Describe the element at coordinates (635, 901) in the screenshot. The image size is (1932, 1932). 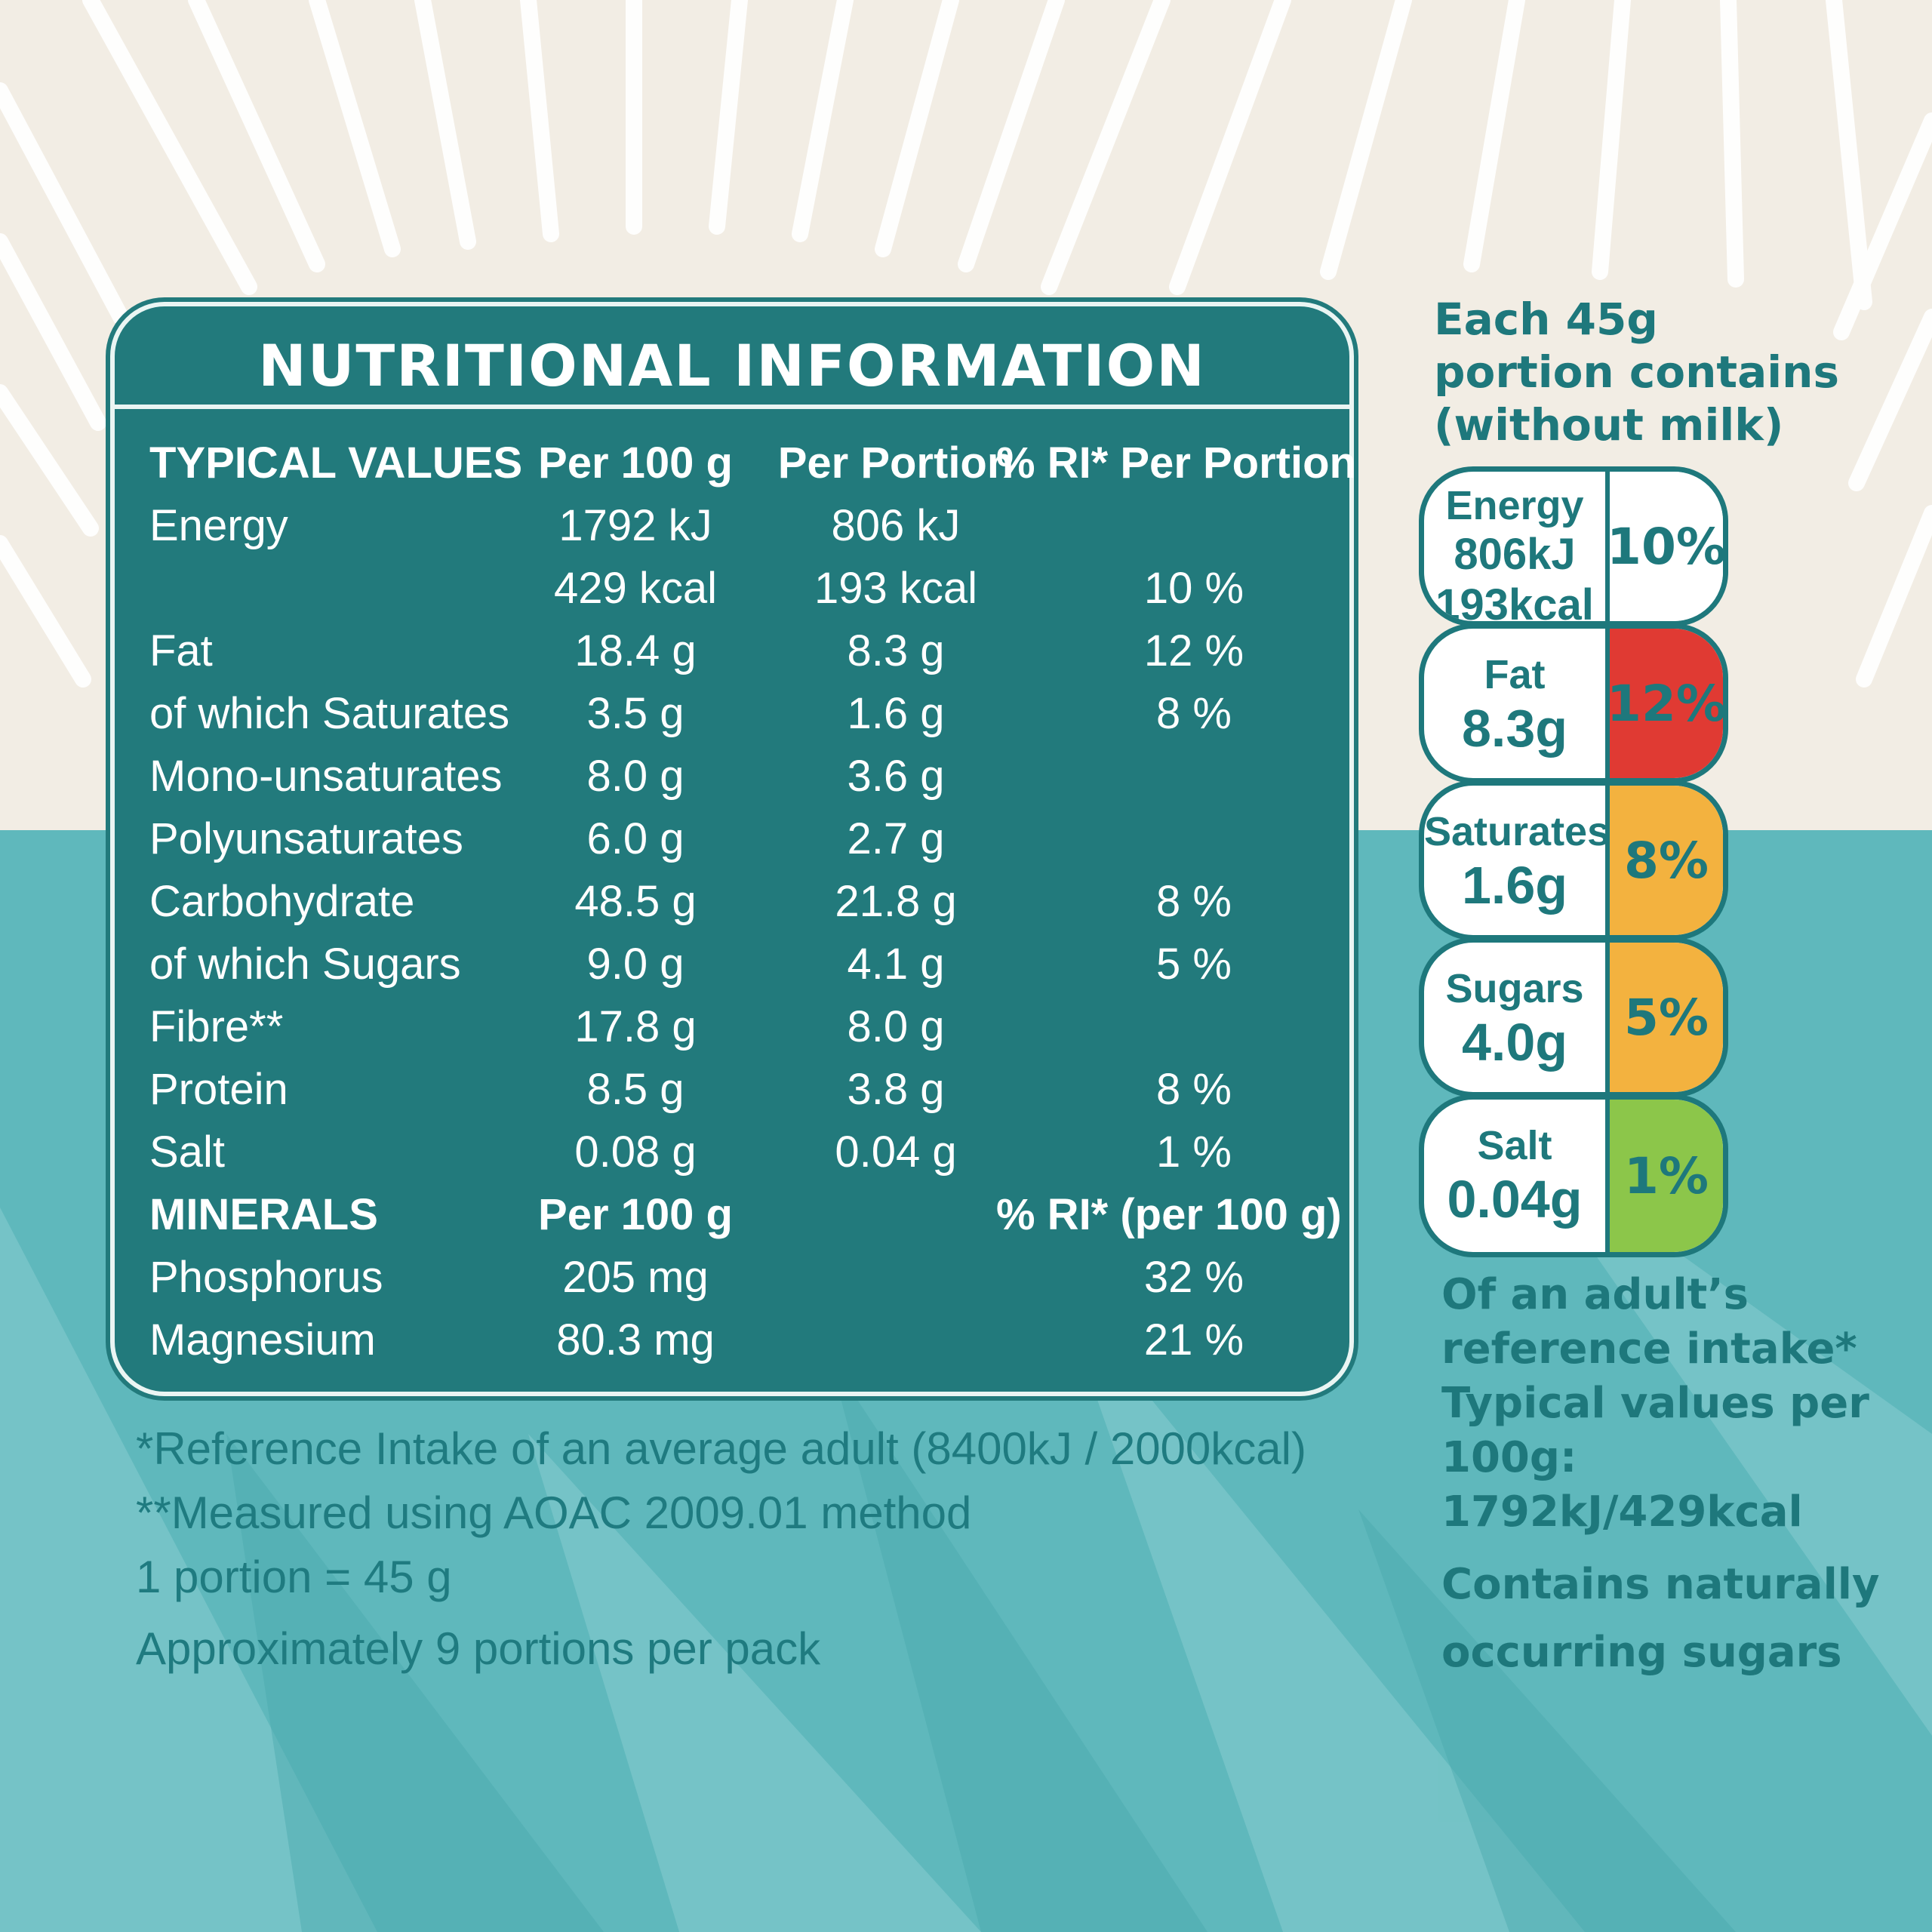
I see `row-per-100g: 48.5 g` at that location.